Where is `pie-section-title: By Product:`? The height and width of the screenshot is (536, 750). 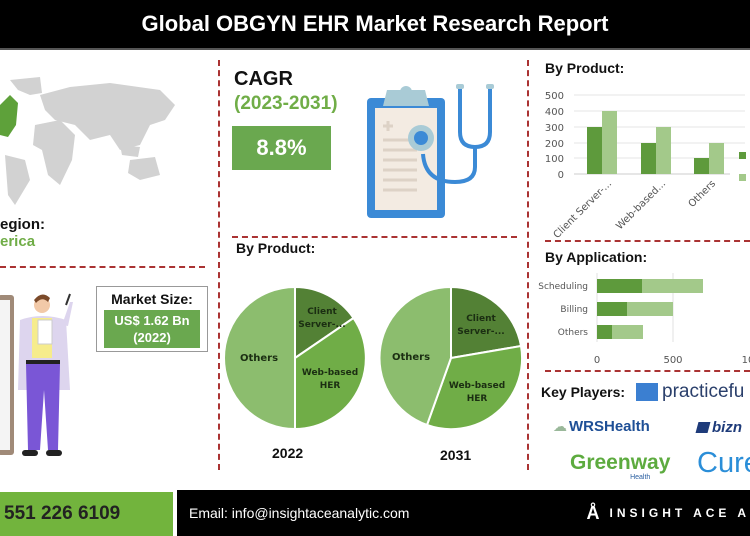
pie-section-title: By Product: is located at coordinates (276, 248).